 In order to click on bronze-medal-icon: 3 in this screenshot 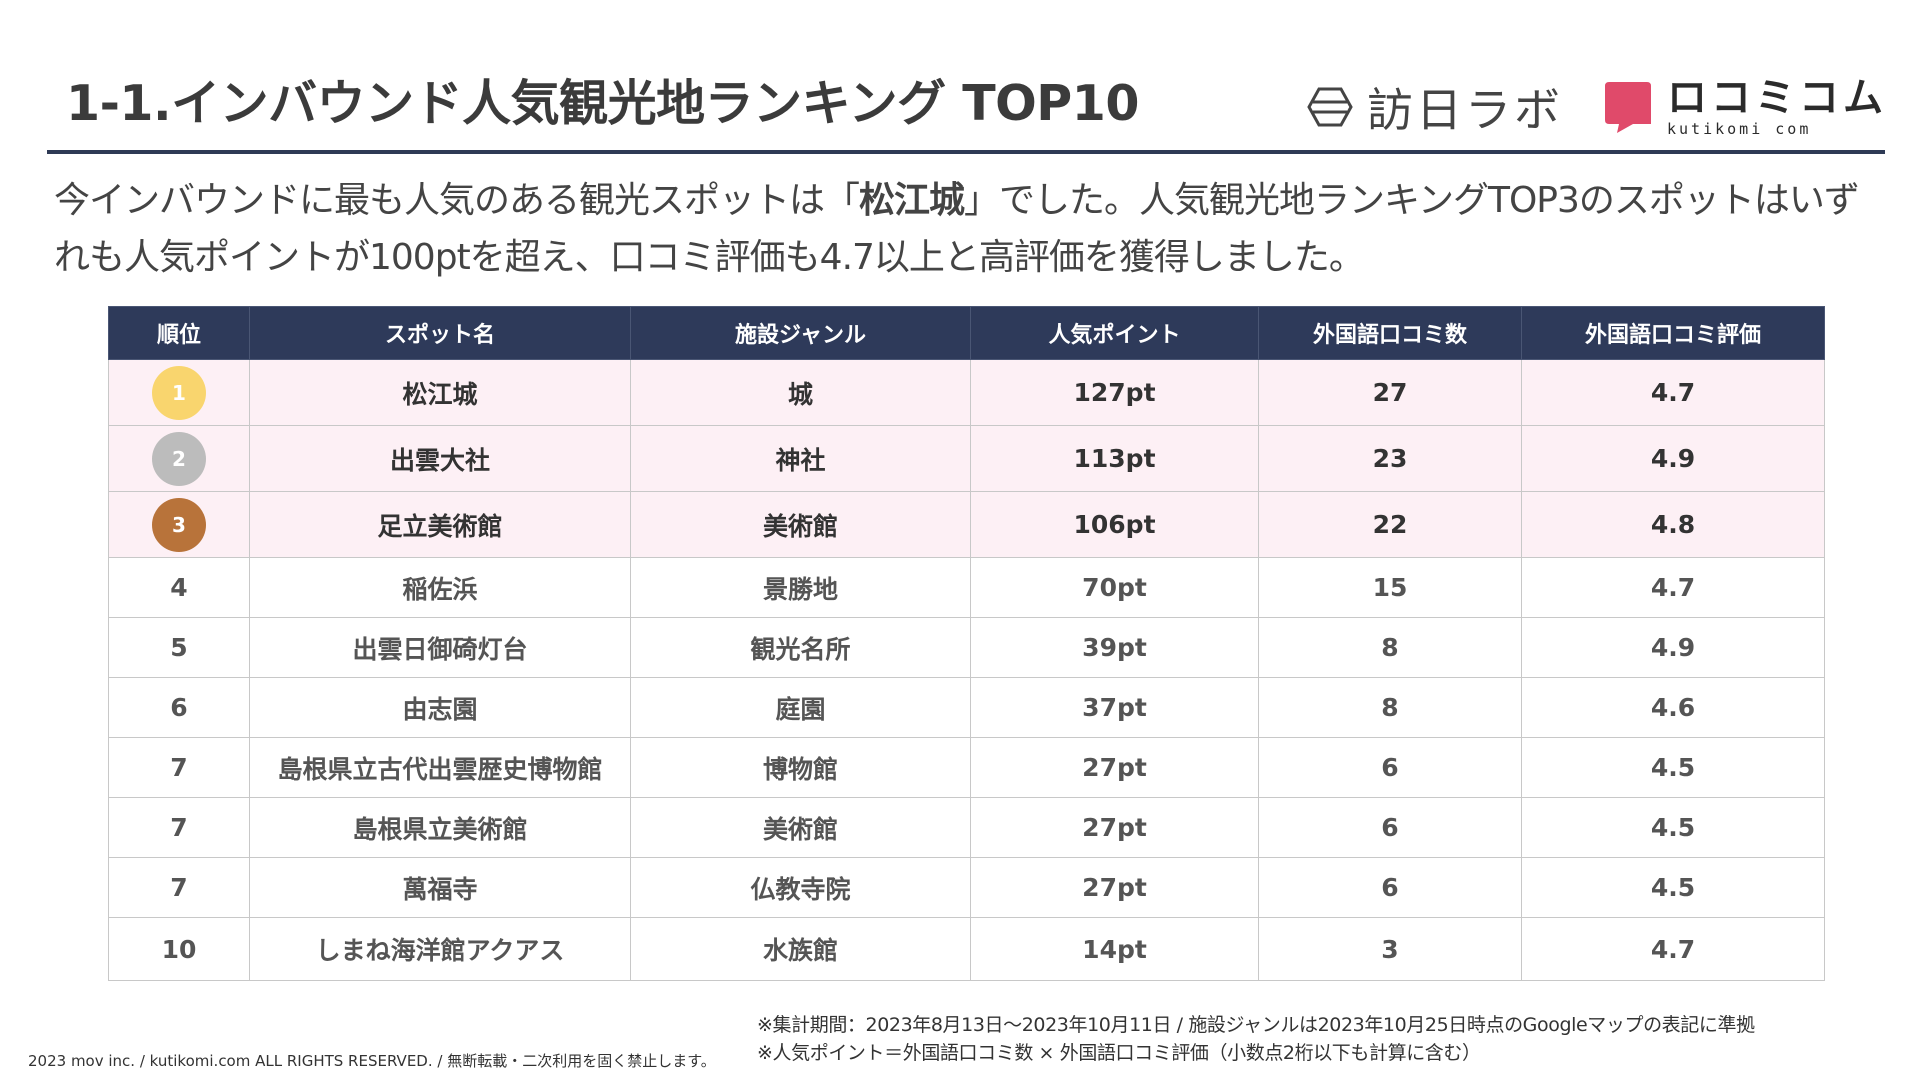, I will do `click(179, 524)`.